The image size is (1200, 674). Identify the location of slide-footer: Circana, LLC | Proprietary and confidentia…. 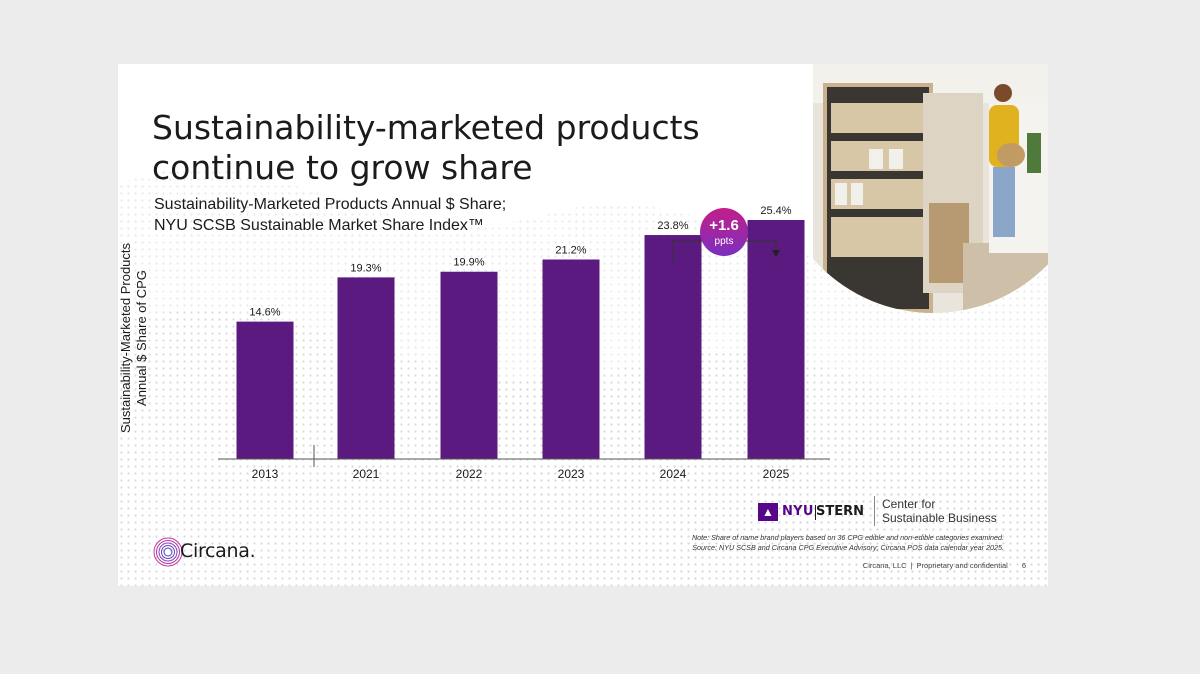
(944, 565).